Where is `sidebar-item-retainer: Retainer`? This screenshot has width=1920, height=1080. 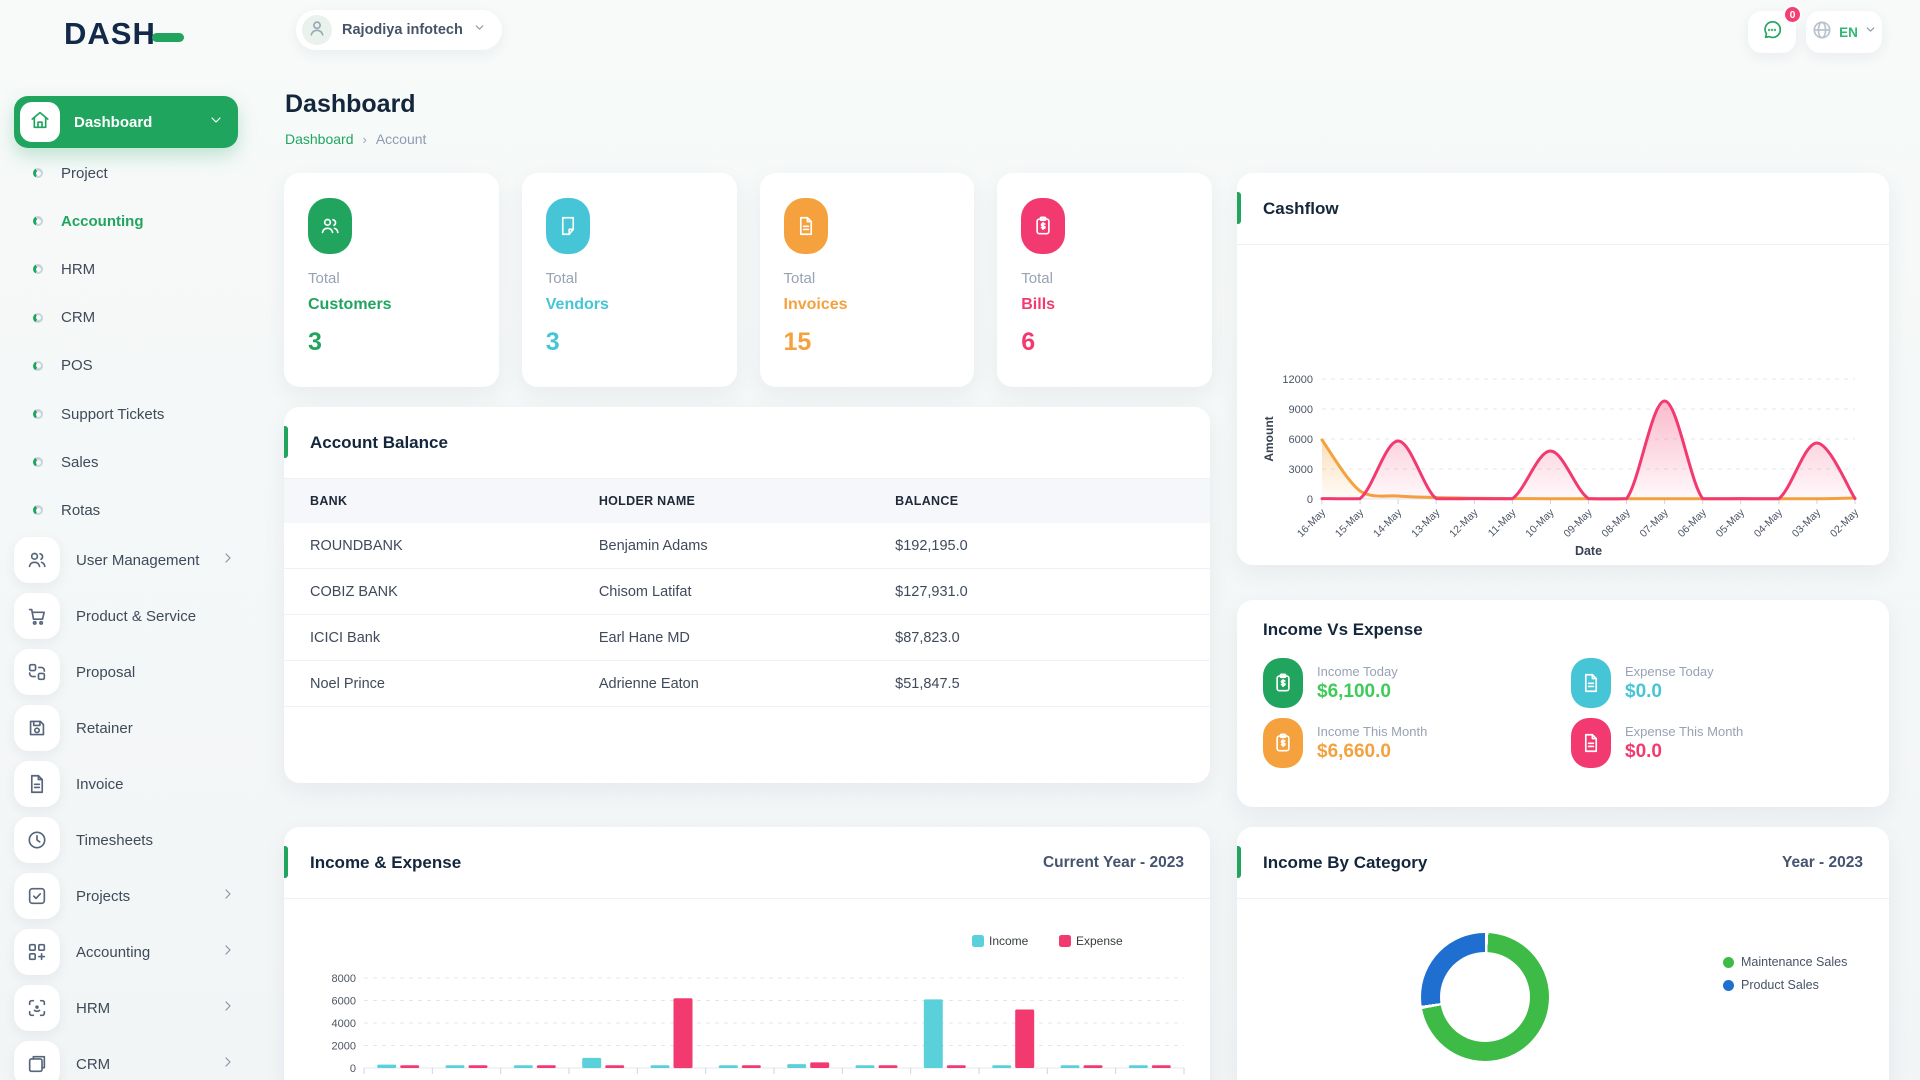
sidebar-item-retainer: Retainer is located at coordinates (129, 728).